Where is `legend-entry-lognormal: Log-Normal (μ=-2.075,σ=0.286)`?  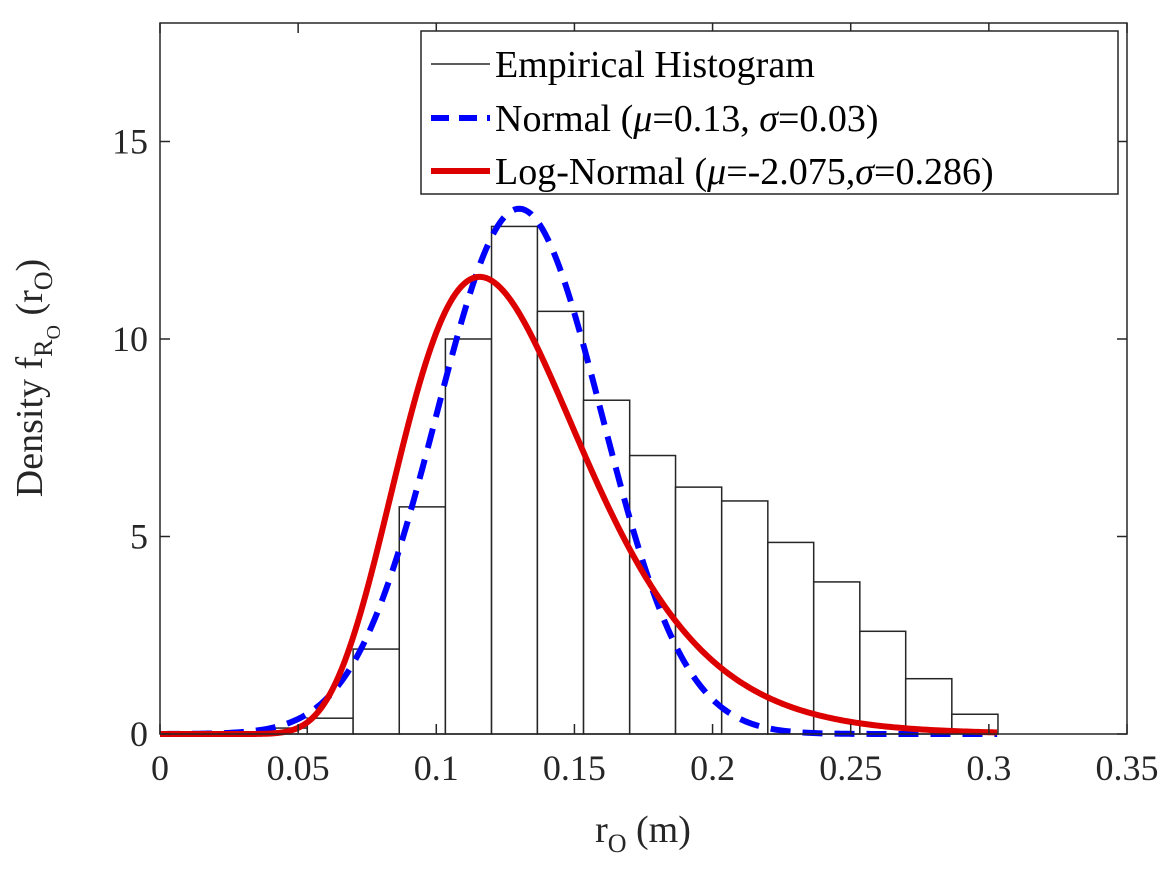 legend-entry-lognormal: Log-Normal (μ=-2.075,σ=0.286) is located at coordinates (744, 172).